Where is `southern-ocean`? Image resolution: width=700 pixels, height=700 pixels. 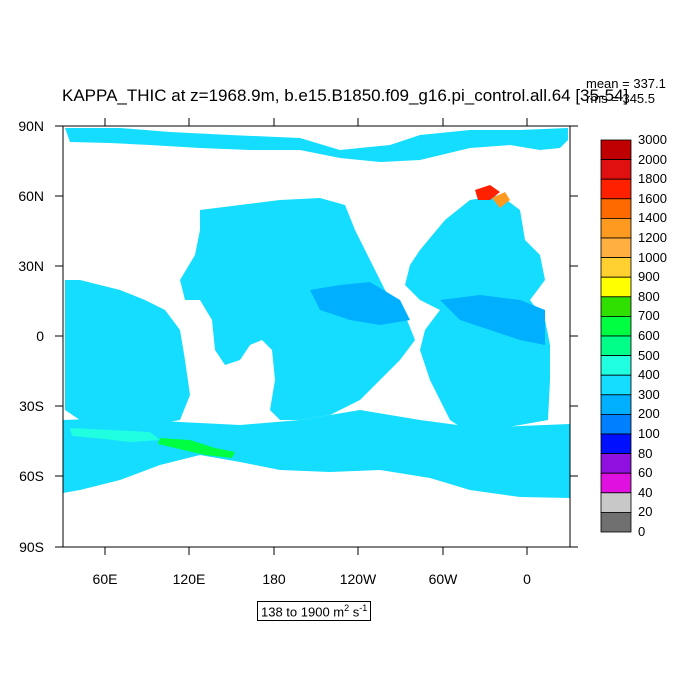
southern-ocean is located at coordinates (316, 454).